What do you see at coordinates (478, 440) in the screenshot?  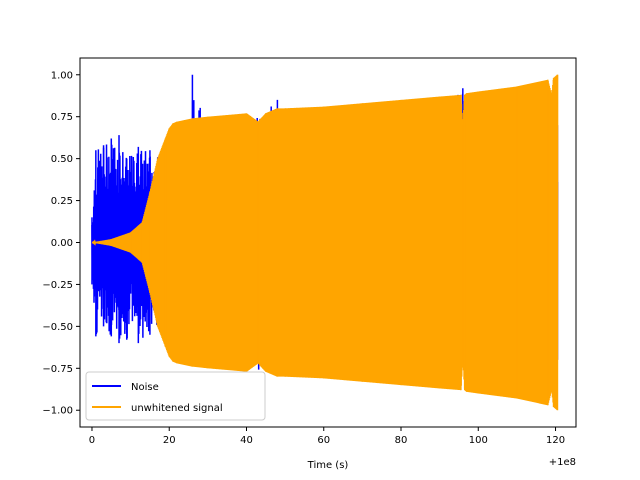 I see `x-tick-label: 100` at bounding box center [478, 440].